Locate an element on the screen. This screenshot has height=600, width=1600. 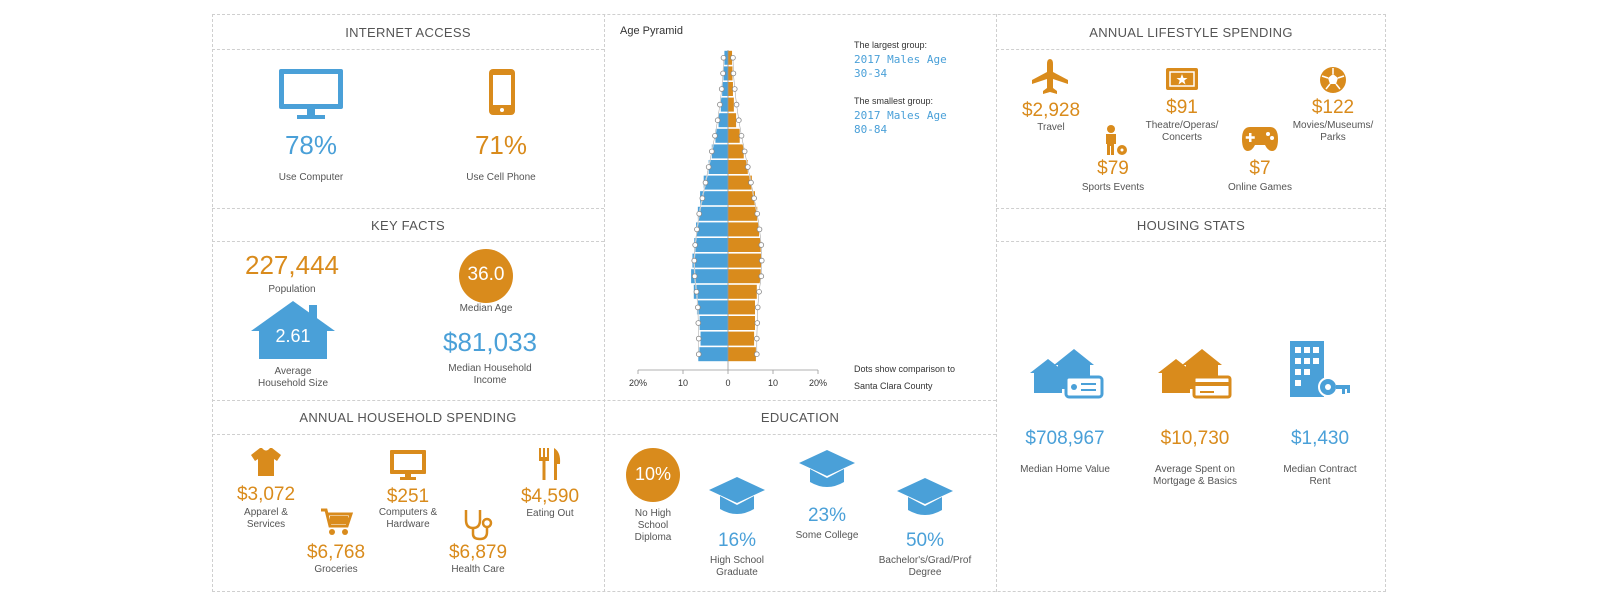
population-value: 227,444 is located at coordinates (292, 265).